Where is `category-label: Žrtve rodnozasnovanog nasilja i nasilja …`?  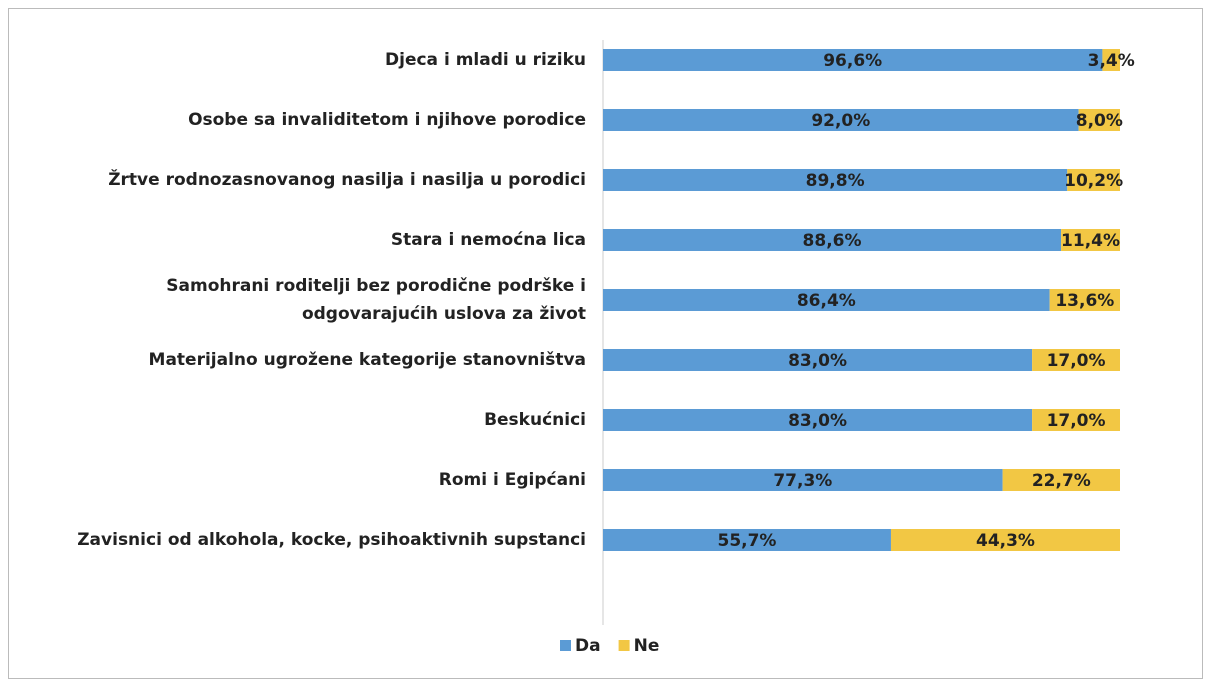
category-label: Žrtve rodnozasnovanog nasilja i nasilja … is located at coordinates (347, 180).